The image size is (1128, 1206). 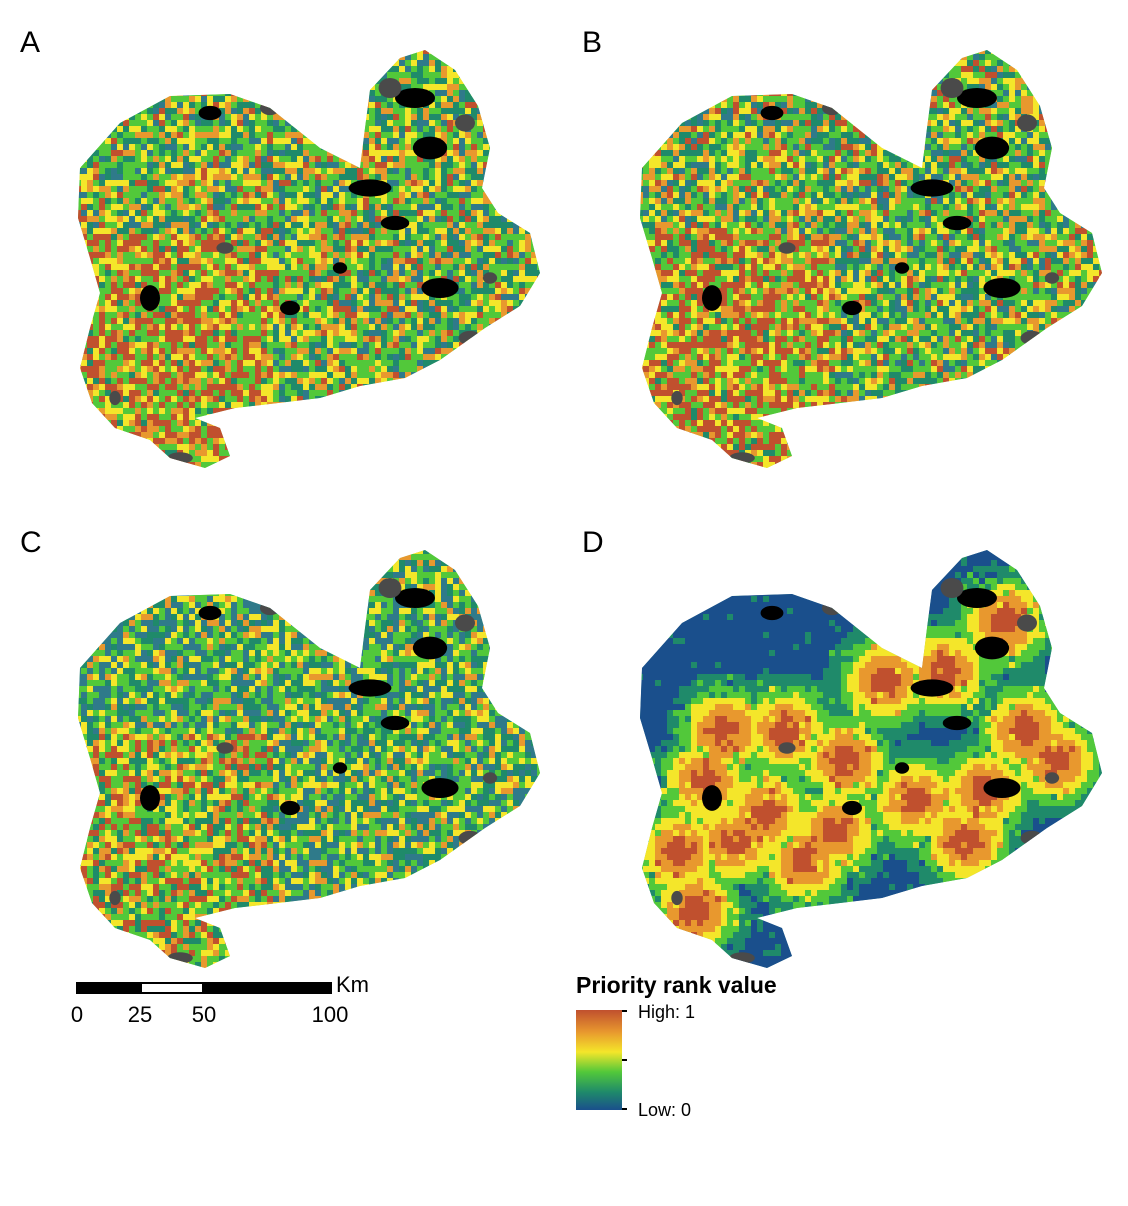 I want to click on legend-color-ramp, so click(x=599, y=1060).